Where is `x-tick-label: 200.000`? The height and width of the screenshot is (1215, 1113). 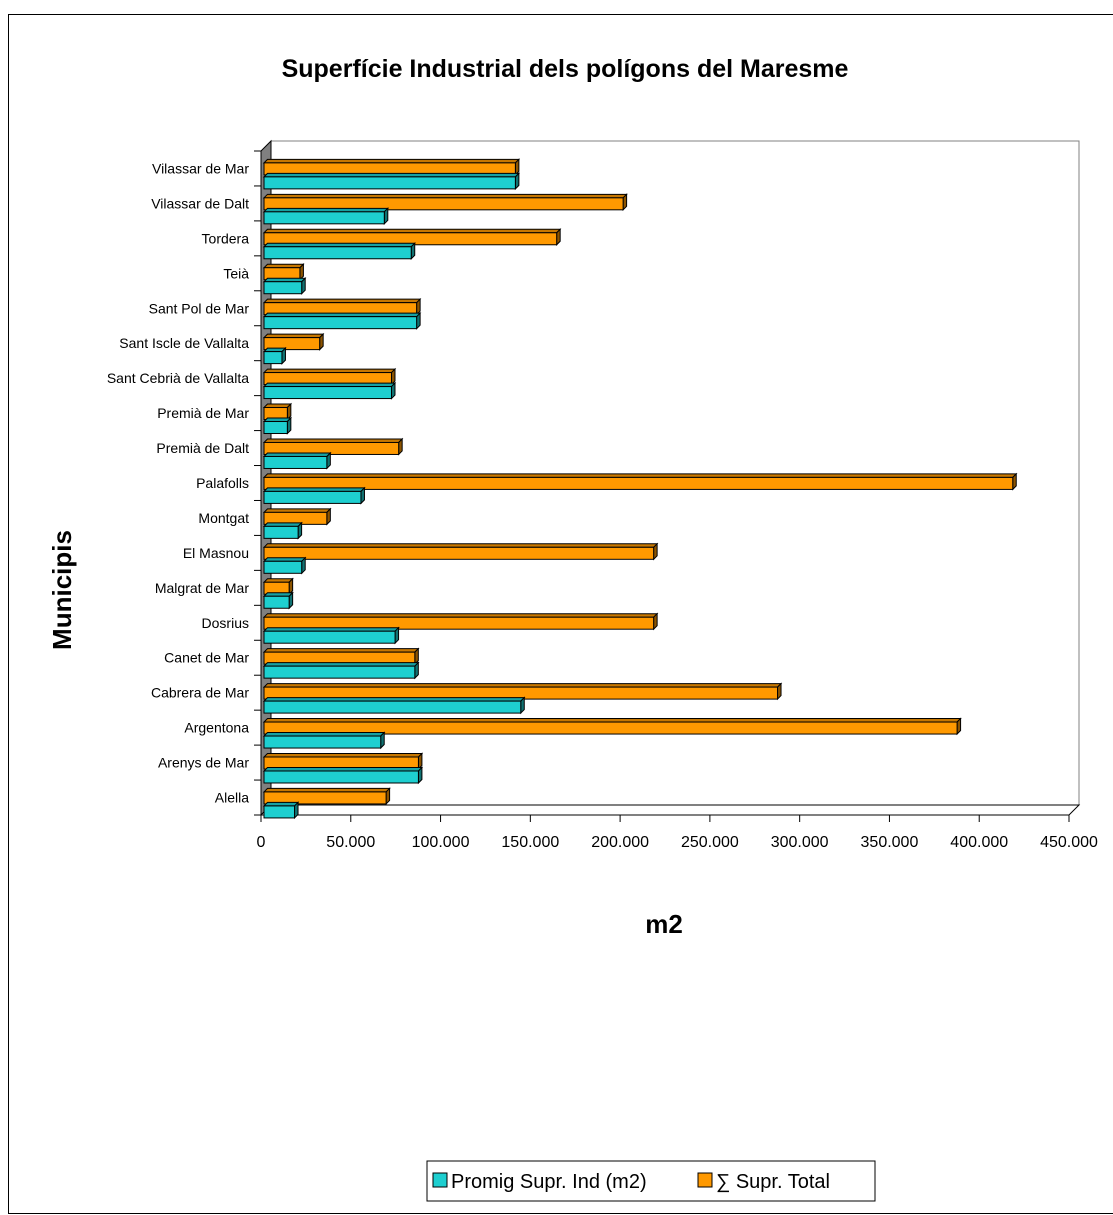 x-tick-label: 200.000 is located at coordinates (620, 842).